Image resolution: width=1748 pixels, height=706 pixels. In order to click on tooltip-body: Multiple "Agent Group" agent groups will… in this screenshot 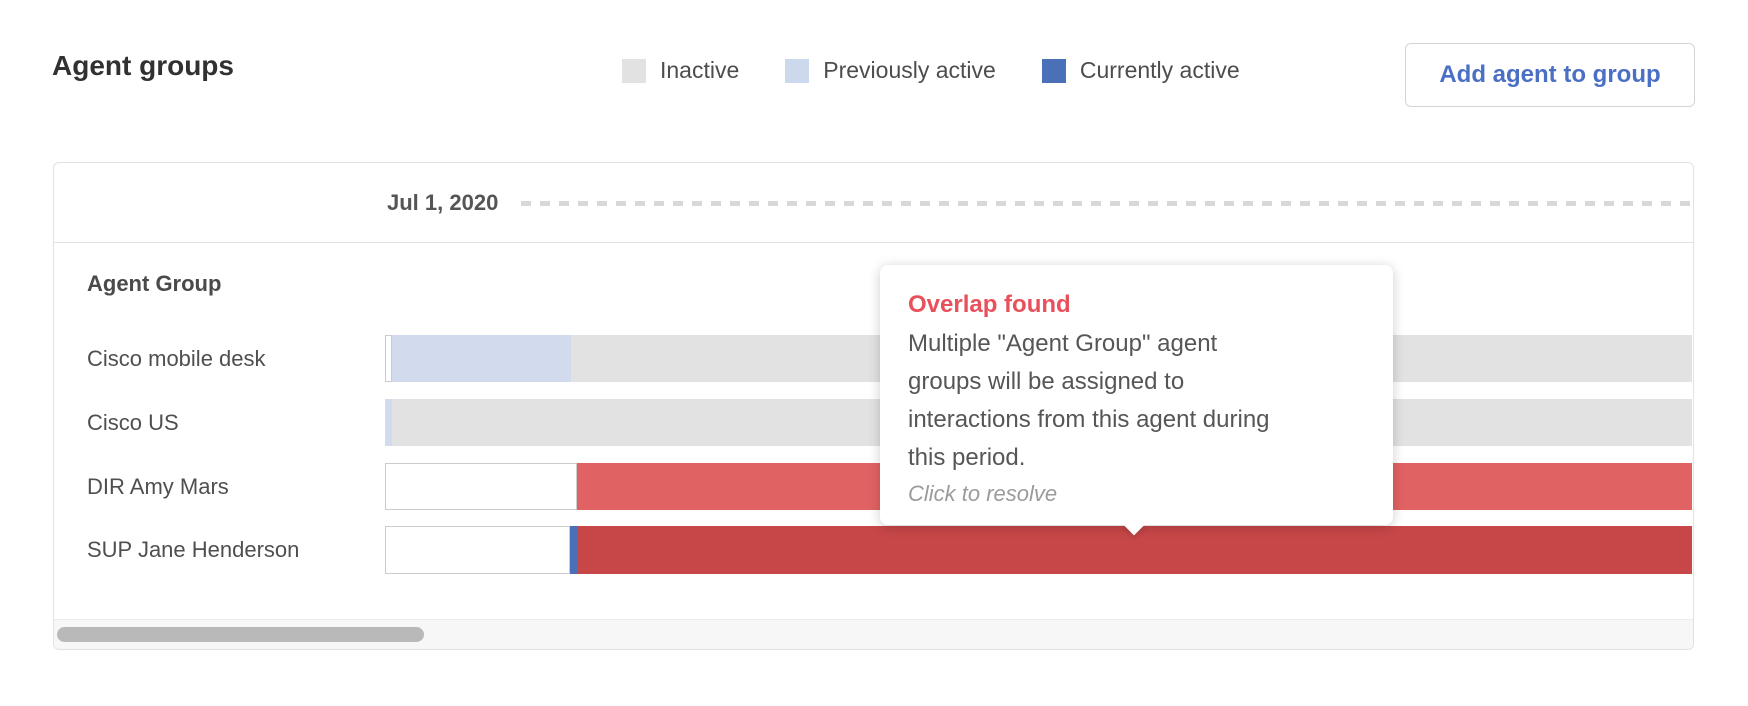, I will do `click(1089, 400)`.